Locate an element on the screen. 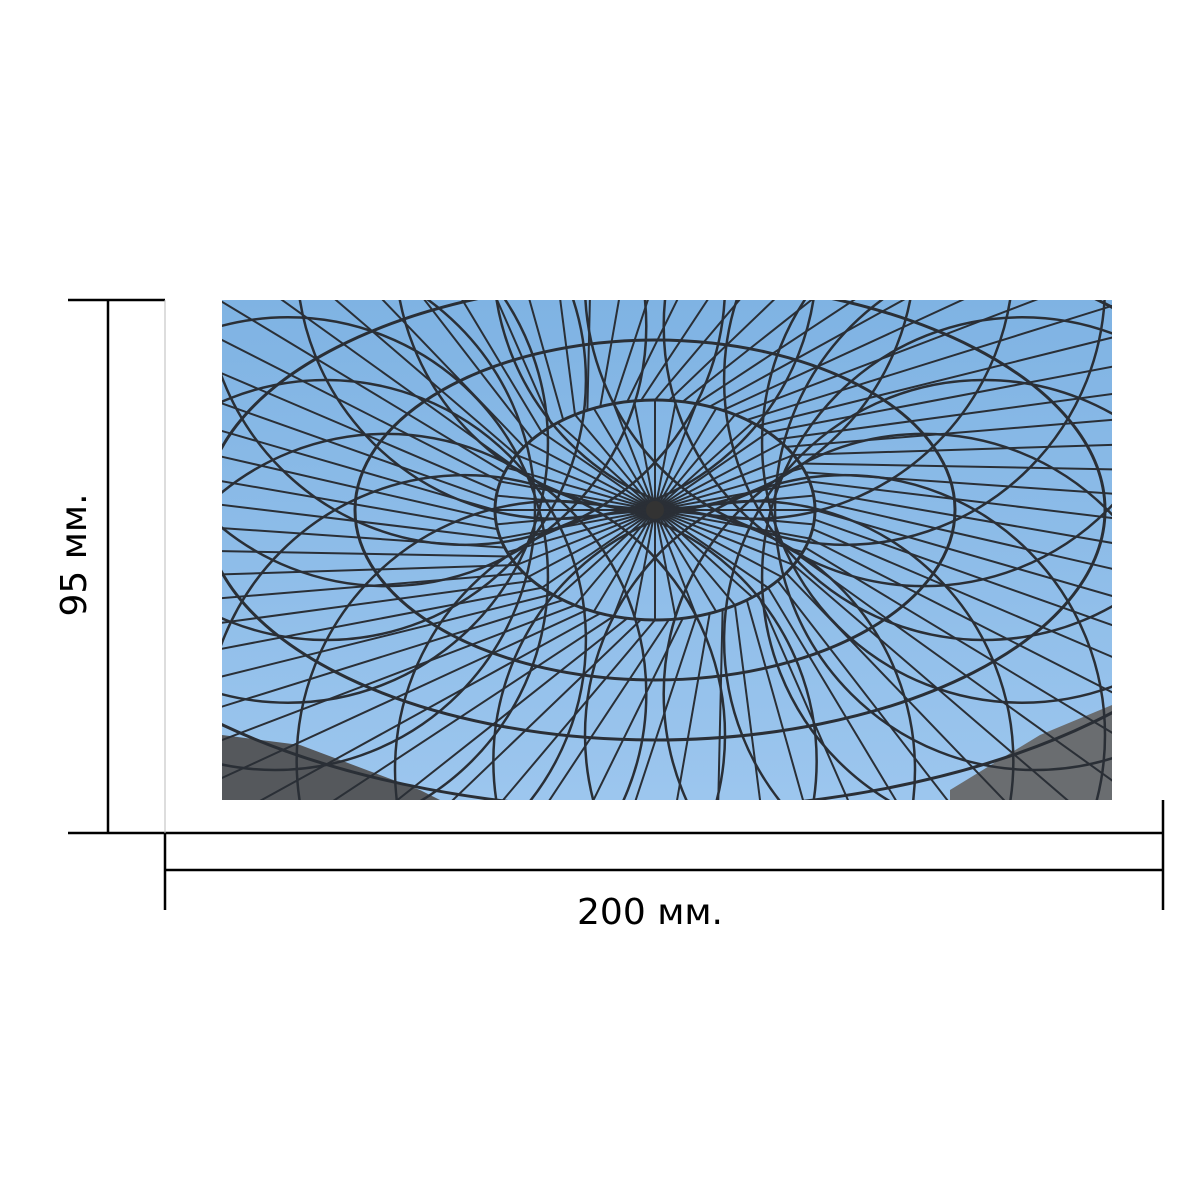 The height and width of the screenshot is (1200, 1200). ring-beam is located at coordinates (655, 510).